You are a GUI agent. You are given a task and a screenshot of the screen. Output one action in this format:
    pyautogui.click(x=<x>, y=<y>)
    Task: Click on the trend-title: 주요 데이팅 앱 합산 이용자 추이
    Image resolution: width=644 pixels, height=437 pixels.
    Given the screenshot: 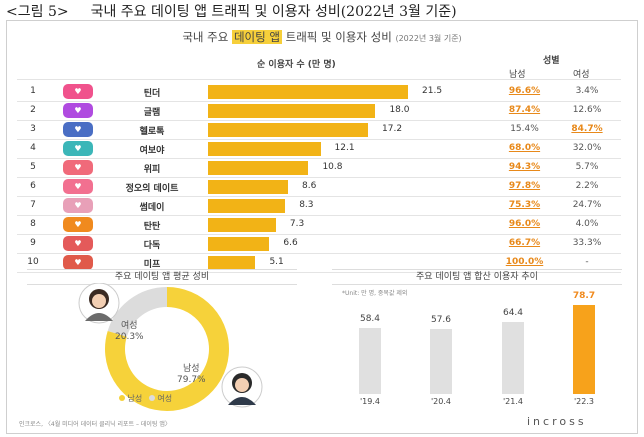 What is the action you would take?
    pyautogui.click(x=477, y=277)
    